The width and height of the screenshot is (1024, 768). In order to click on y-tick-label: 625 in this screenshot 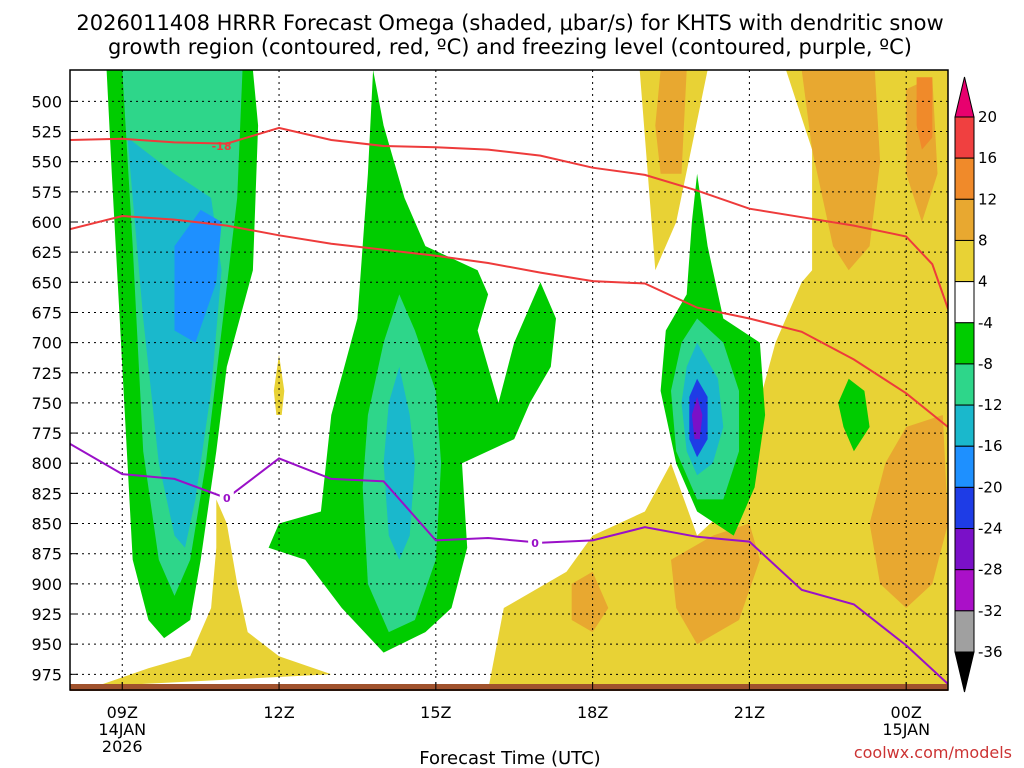, I will do `click(46, 252)`.